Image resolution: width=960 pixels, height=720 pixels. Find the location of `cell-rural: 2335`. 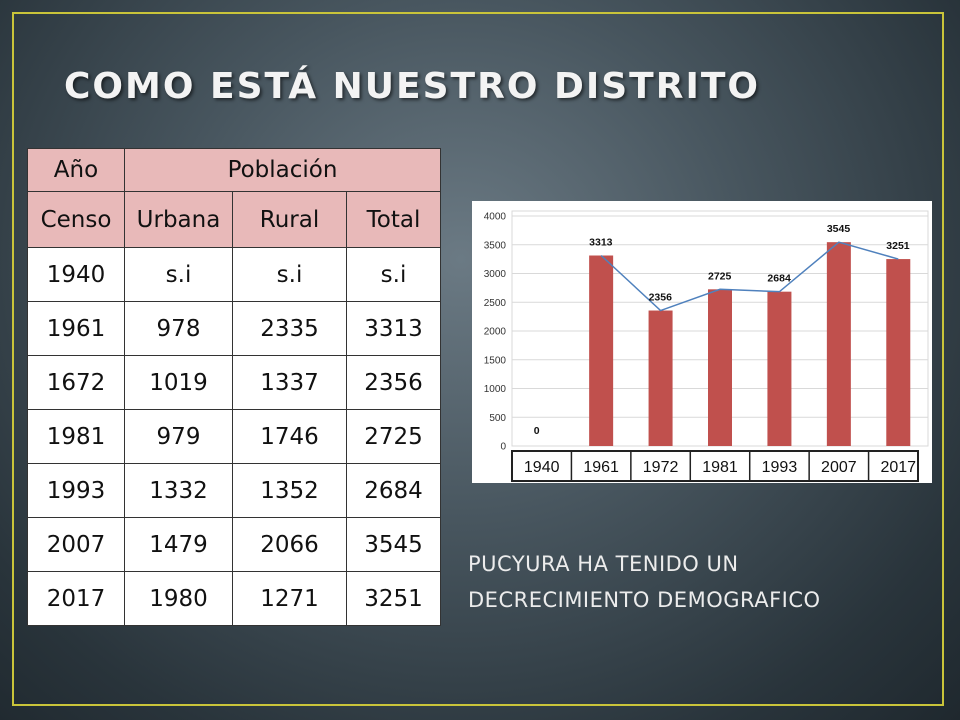

cell-rural: 2335 is located at coordinates (289, 328).